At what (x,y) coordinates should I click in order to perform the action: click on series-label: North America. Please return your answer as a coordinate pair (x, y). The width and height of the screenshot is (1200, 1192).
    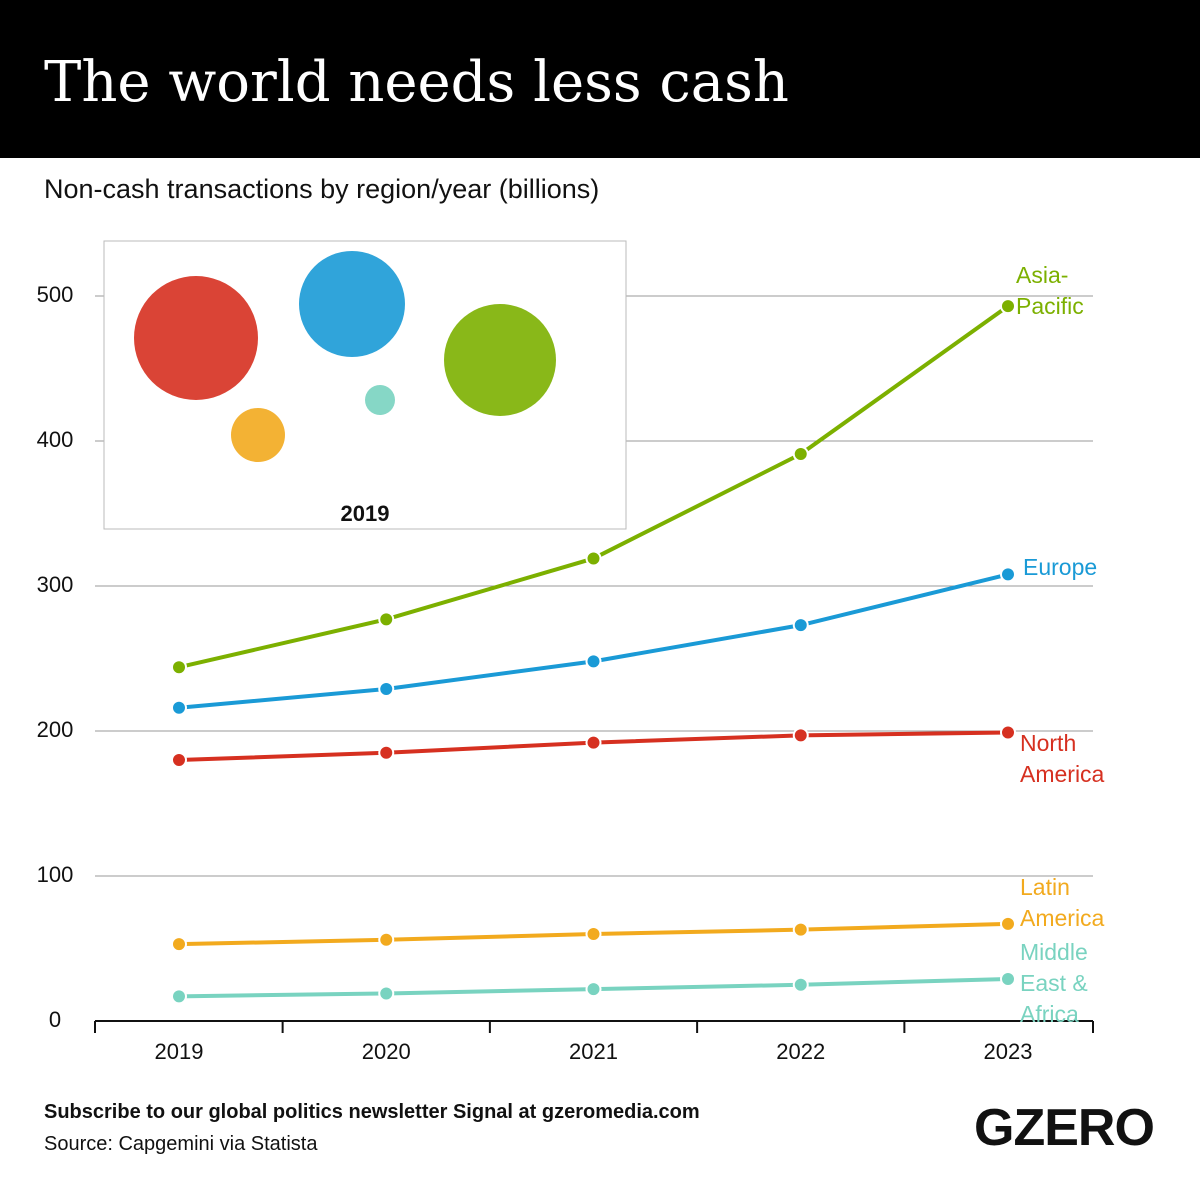
    Looking at the image, I should click on (1062, 758).